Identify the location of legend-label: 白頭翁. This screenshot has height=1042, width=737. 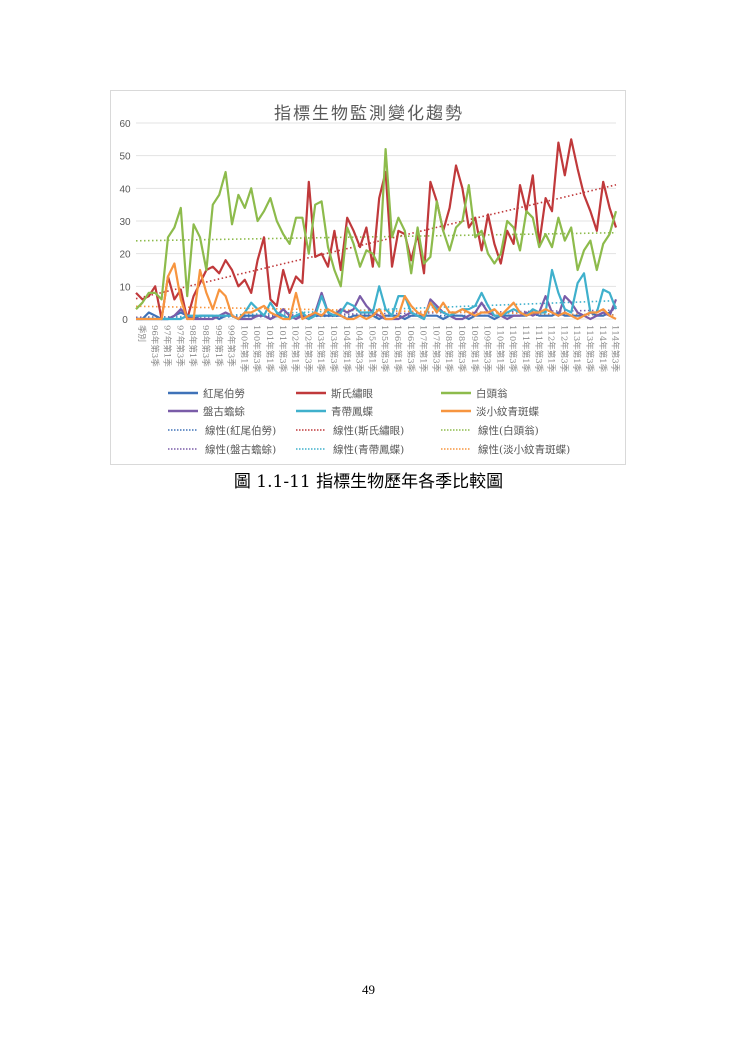
(492, 393).